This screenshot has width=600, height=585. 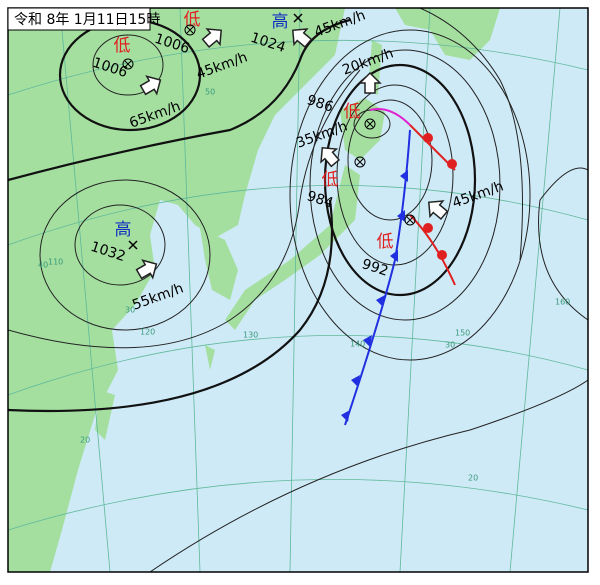 I want to click on hokkaido, so click(x=362, y=129).